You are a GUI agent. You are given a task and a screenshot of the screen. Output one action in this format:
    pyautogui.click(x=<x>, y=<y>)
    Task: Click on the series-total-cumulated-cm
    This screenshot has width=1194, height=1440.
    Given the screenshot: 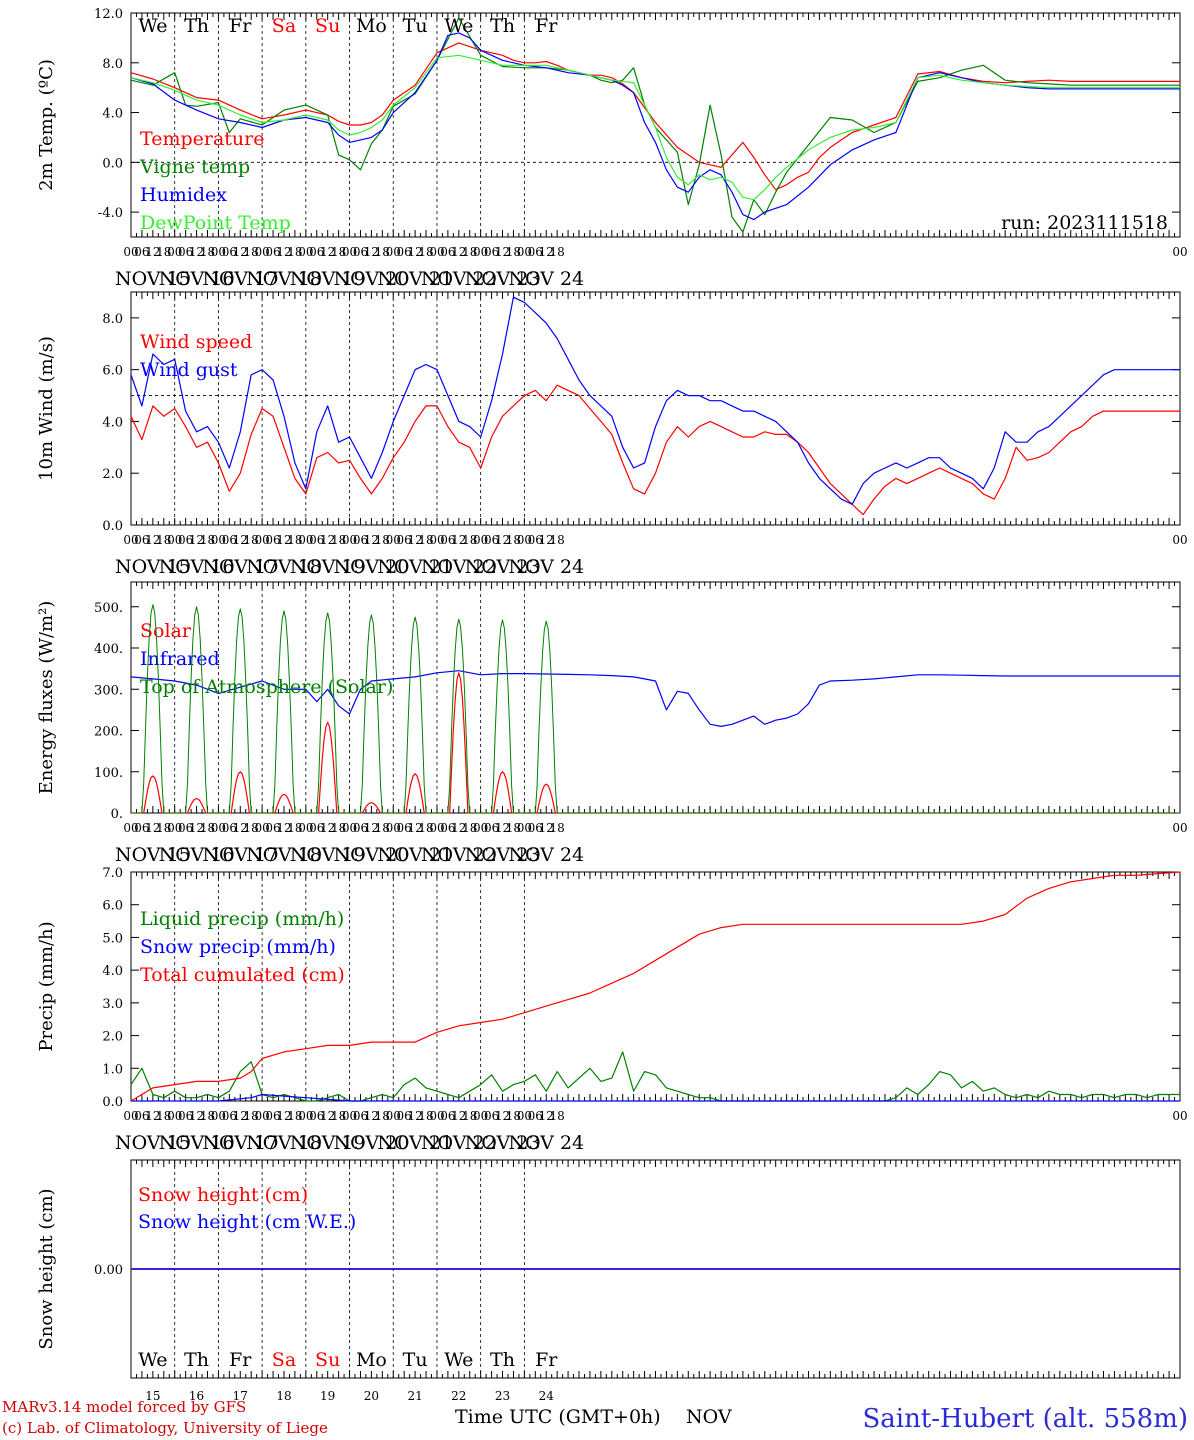 What is the action you would take?
    pyautogui.click(x=655, y=986)
    